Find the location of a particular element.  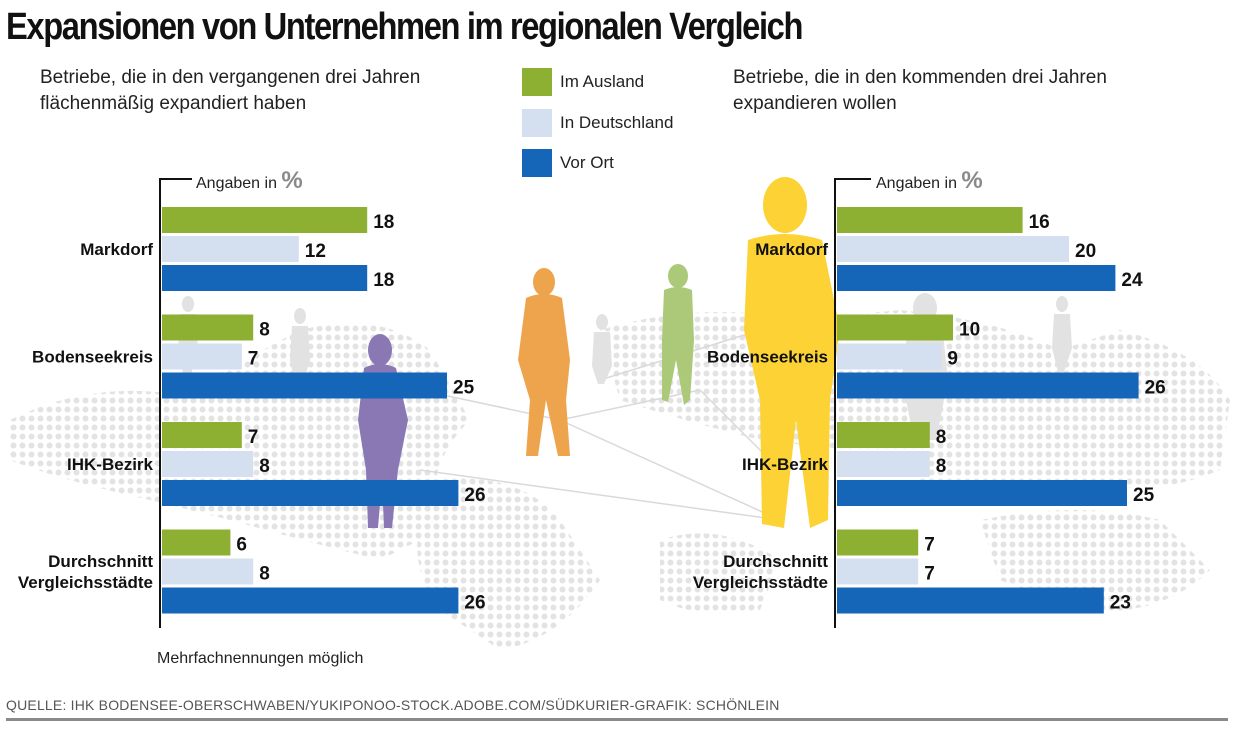

bar-value-label: 9 is located at coordinates (952, 359).